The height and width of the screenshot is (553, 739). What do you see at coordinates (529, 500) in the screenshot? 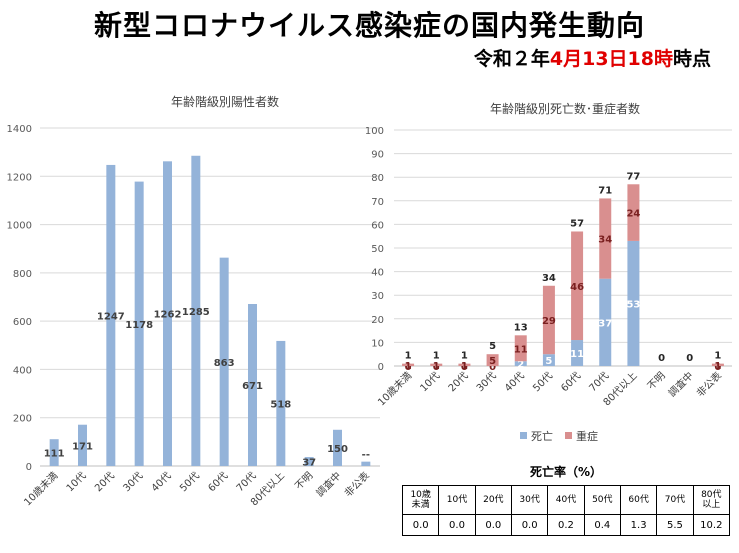
I see `rate-header-cell: 30代` at bounding box center [529, 500].